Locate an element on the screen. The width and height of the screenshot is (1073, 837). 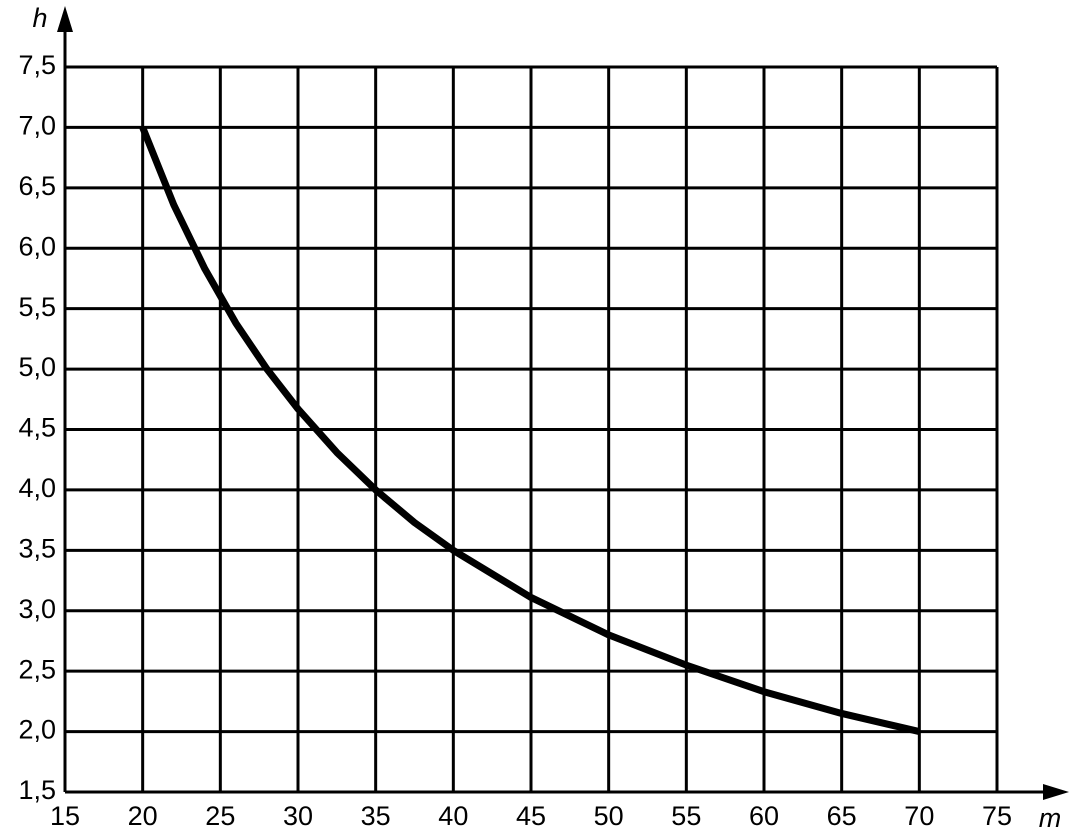
y-tick-label: 5,0 is located at coordinates (37, 367).